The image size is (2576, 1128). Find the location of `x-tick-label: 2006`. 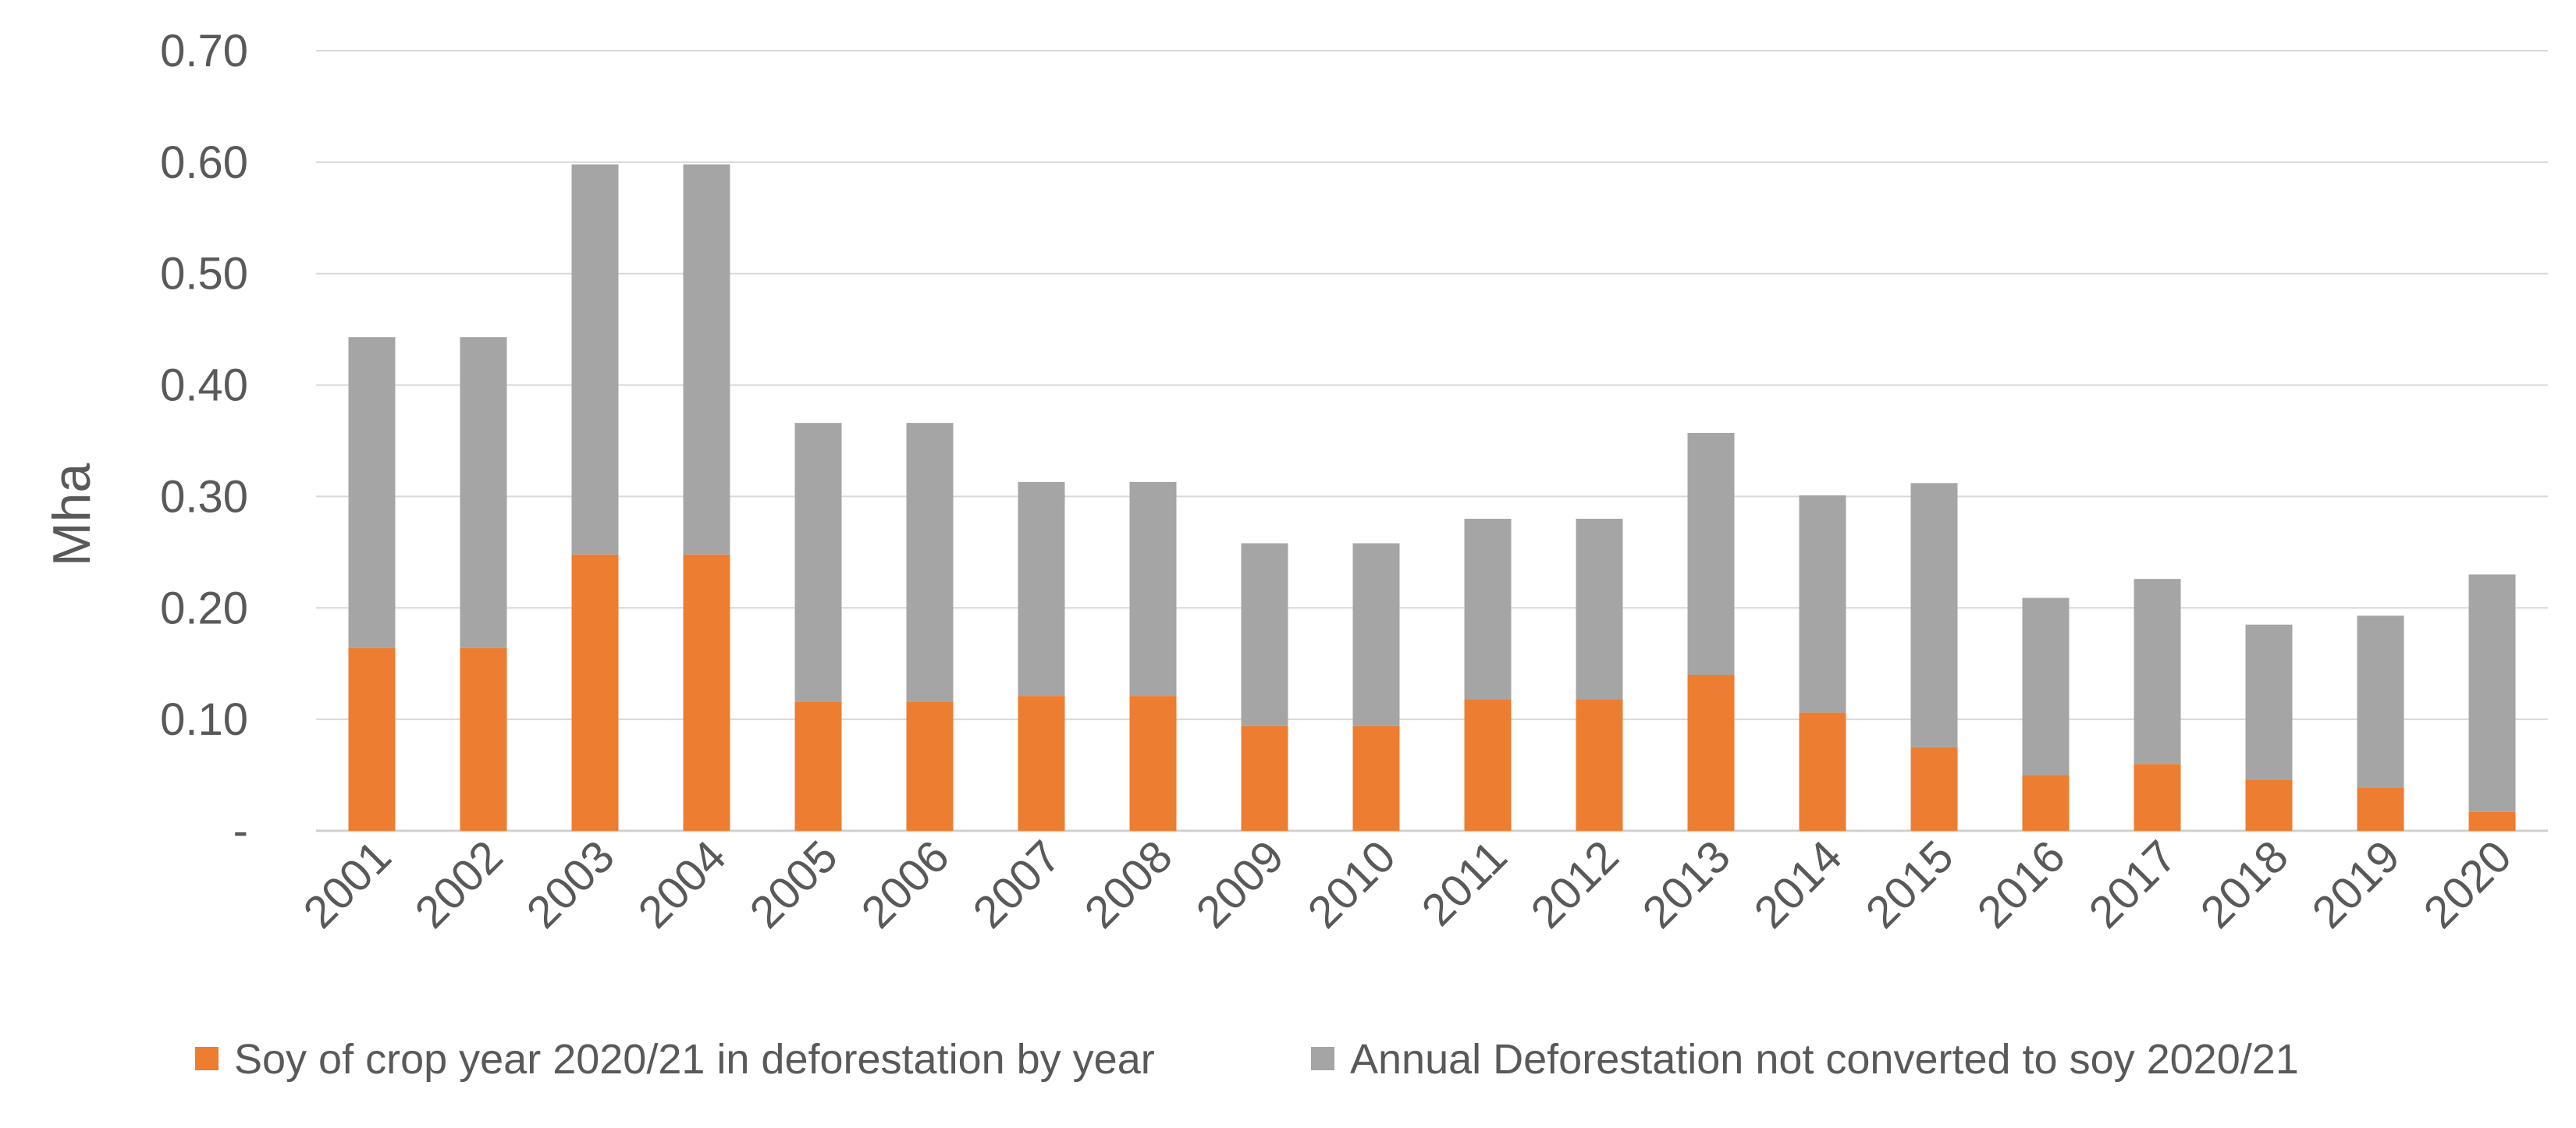

x-tick-label: 2006 is located at coordinates (904, 884).